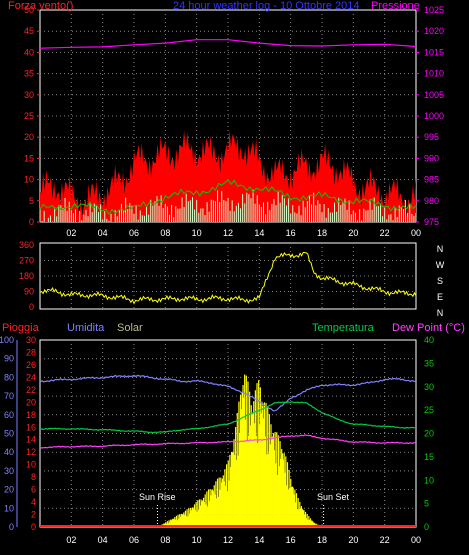  I want to click on y-tick-left: 25, so click(29, 116).